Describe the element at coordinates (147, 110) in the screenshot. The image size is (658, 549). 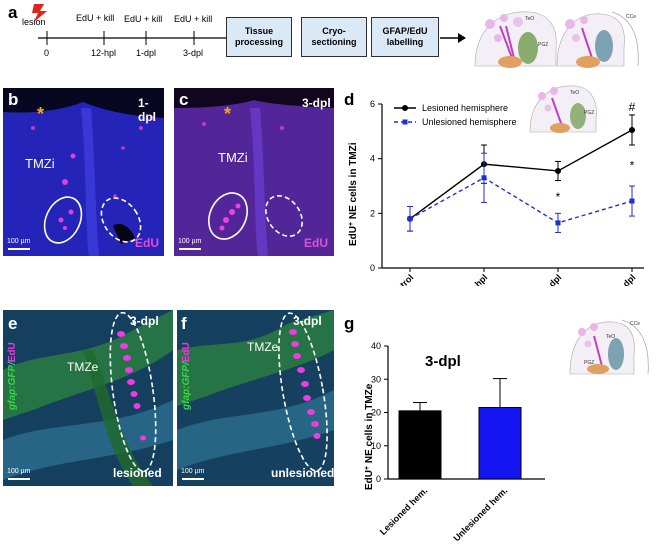
I see `micrograph-b-time: 1-dpl` at that location.